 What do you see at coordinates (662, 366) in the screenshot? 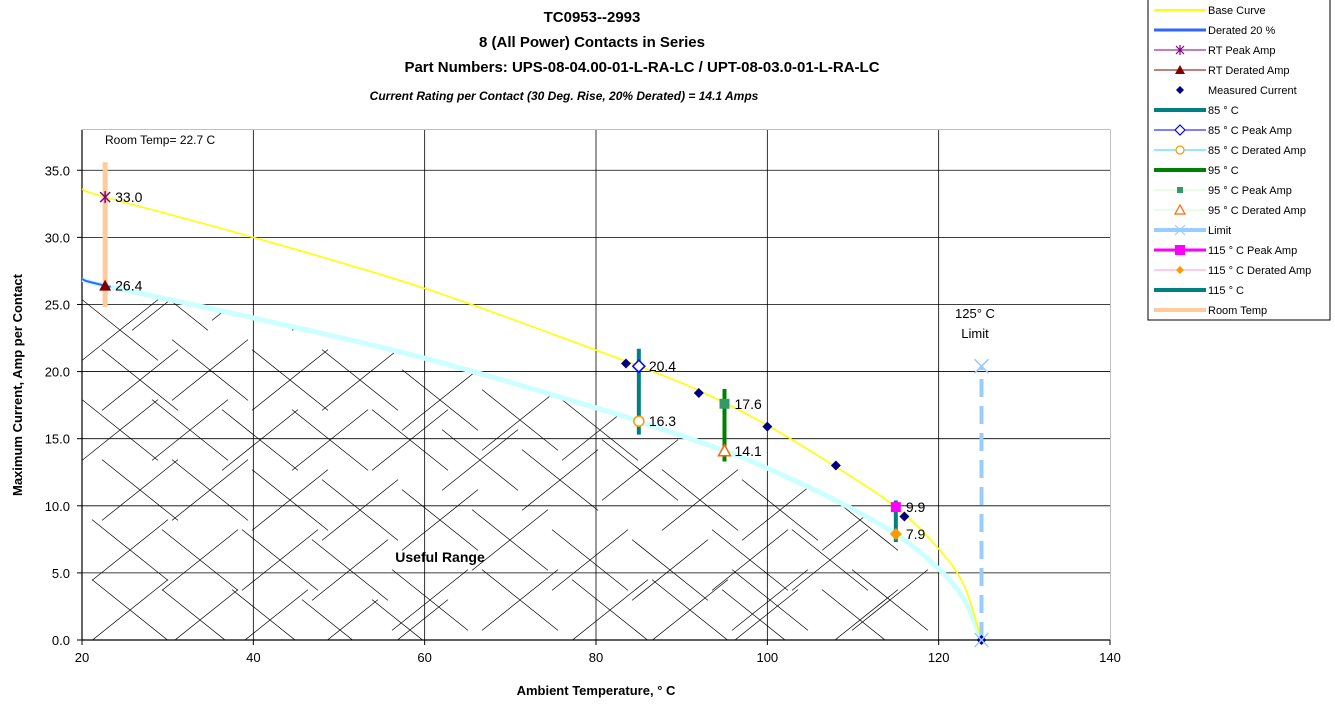
I see `peak-85c-point-label: 20.4` at bounding box center [662, 366].